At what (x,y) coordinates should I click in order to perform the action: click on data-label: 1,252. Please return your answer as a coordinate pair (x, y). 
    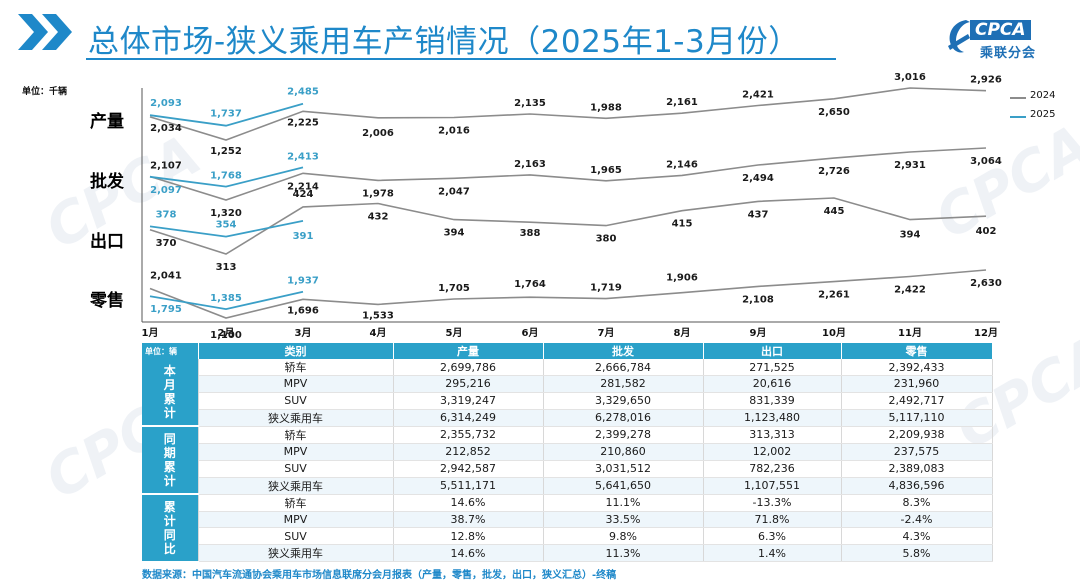
    Looking at the image, I should click on (226, 151).